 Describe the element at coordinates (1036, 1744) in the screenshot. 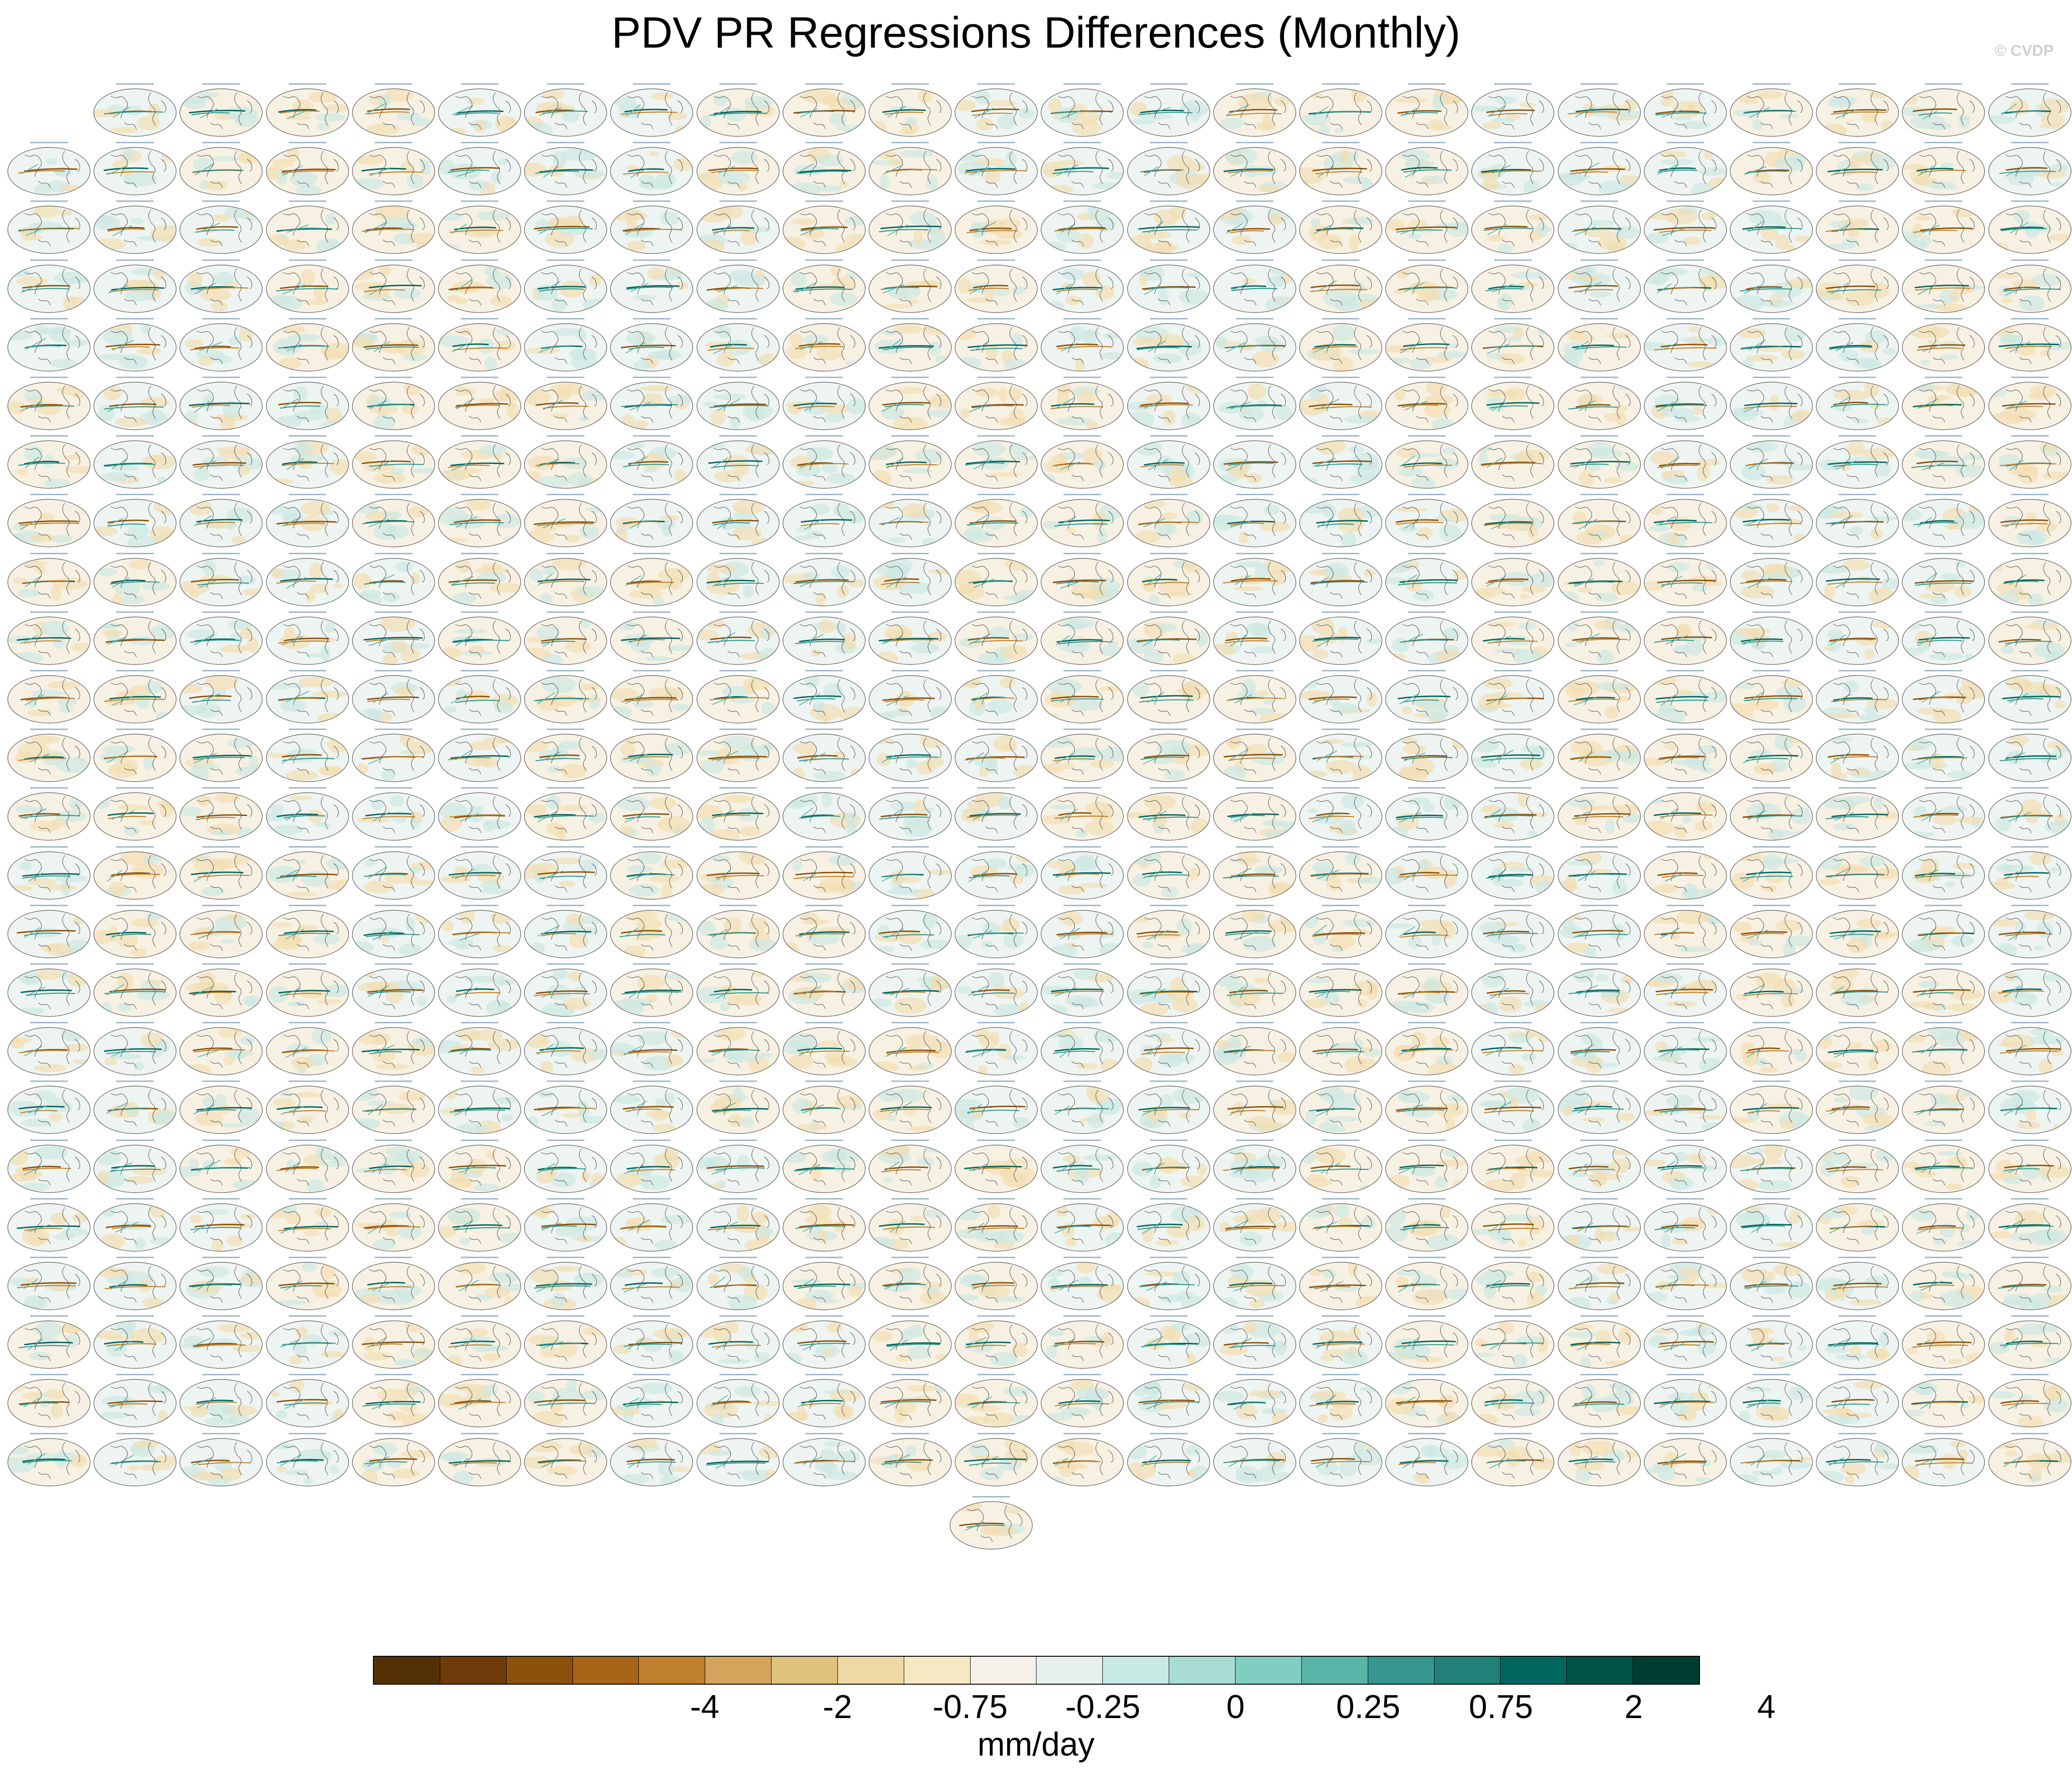

I see `colorbar-units-label: mm/day` at that location.